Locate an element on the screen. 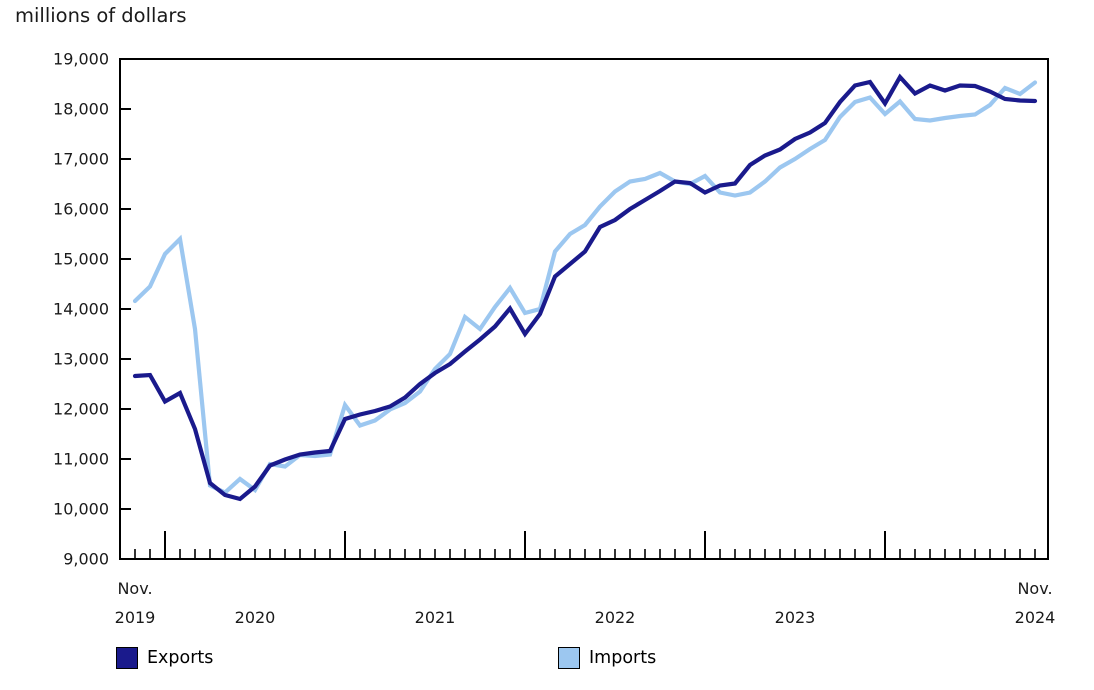 Image resolution: width=1094 pixels, height=690 pixels. legend-item-exports: Exports is located at coordinates (164, 658).